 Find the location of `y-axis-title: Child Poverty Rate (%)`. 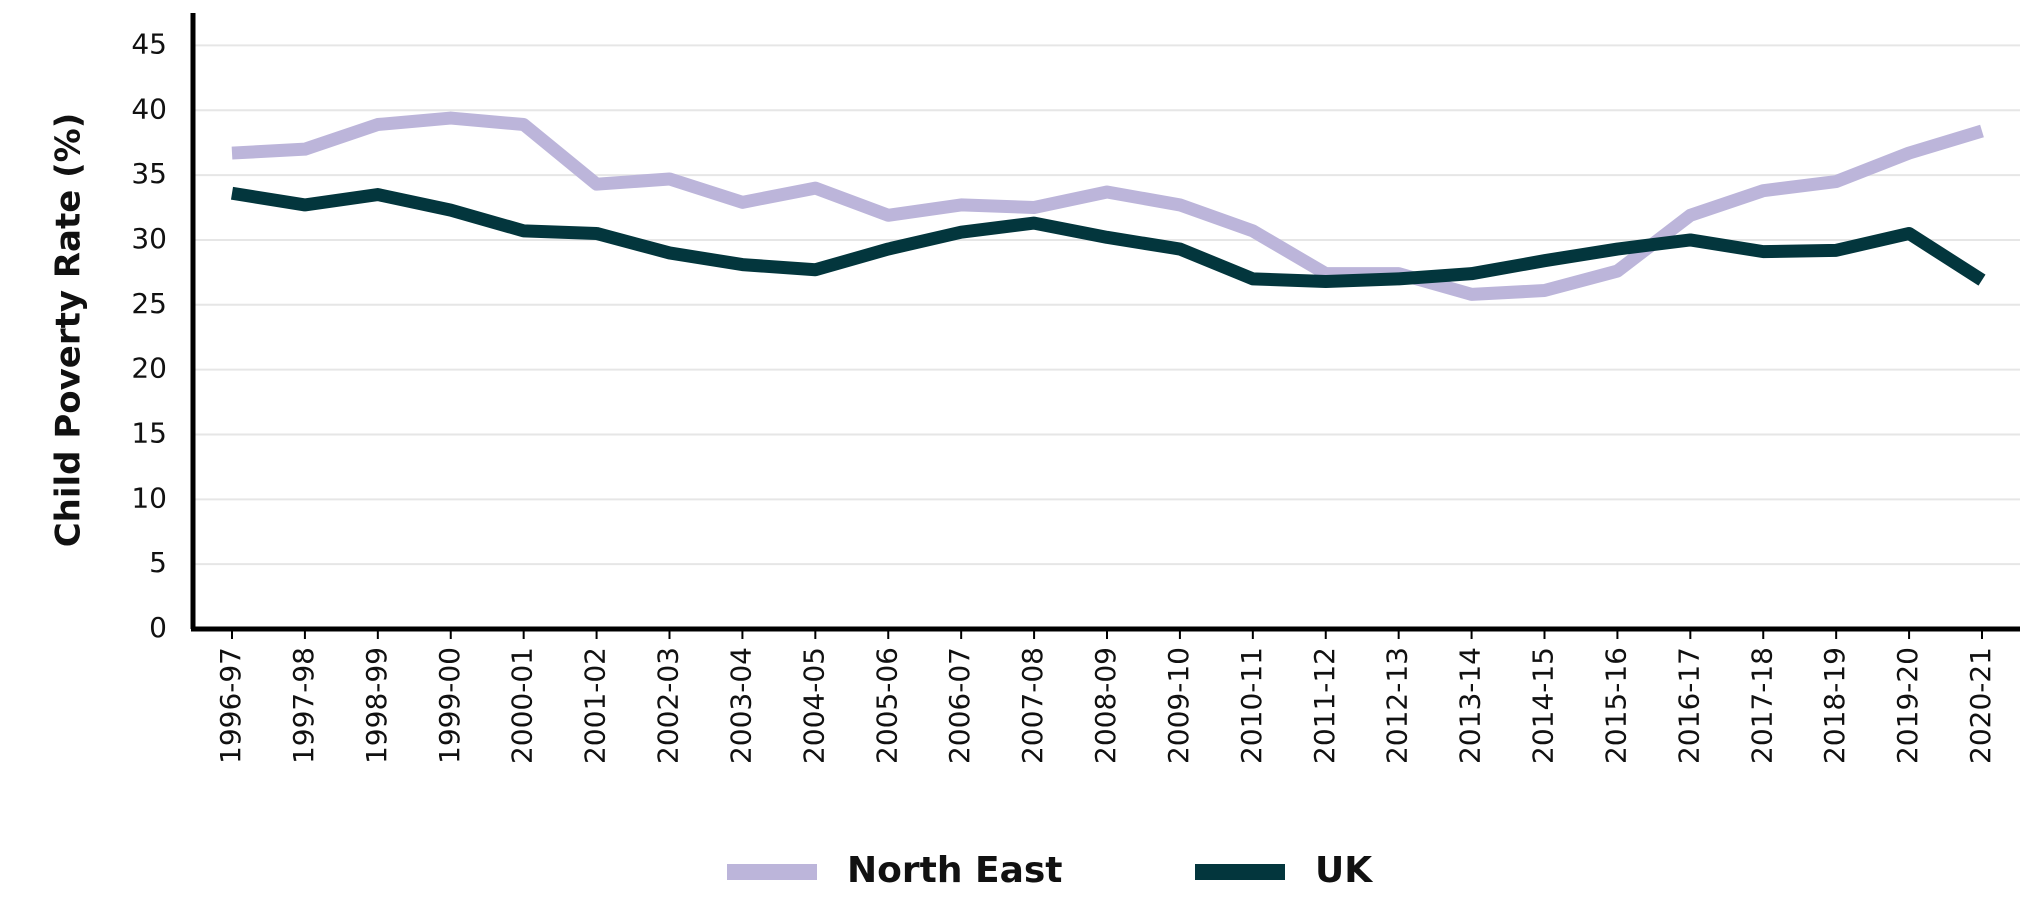

y-axis-title: Child Poverty Rate (%) is located at coordinates (69, 330).